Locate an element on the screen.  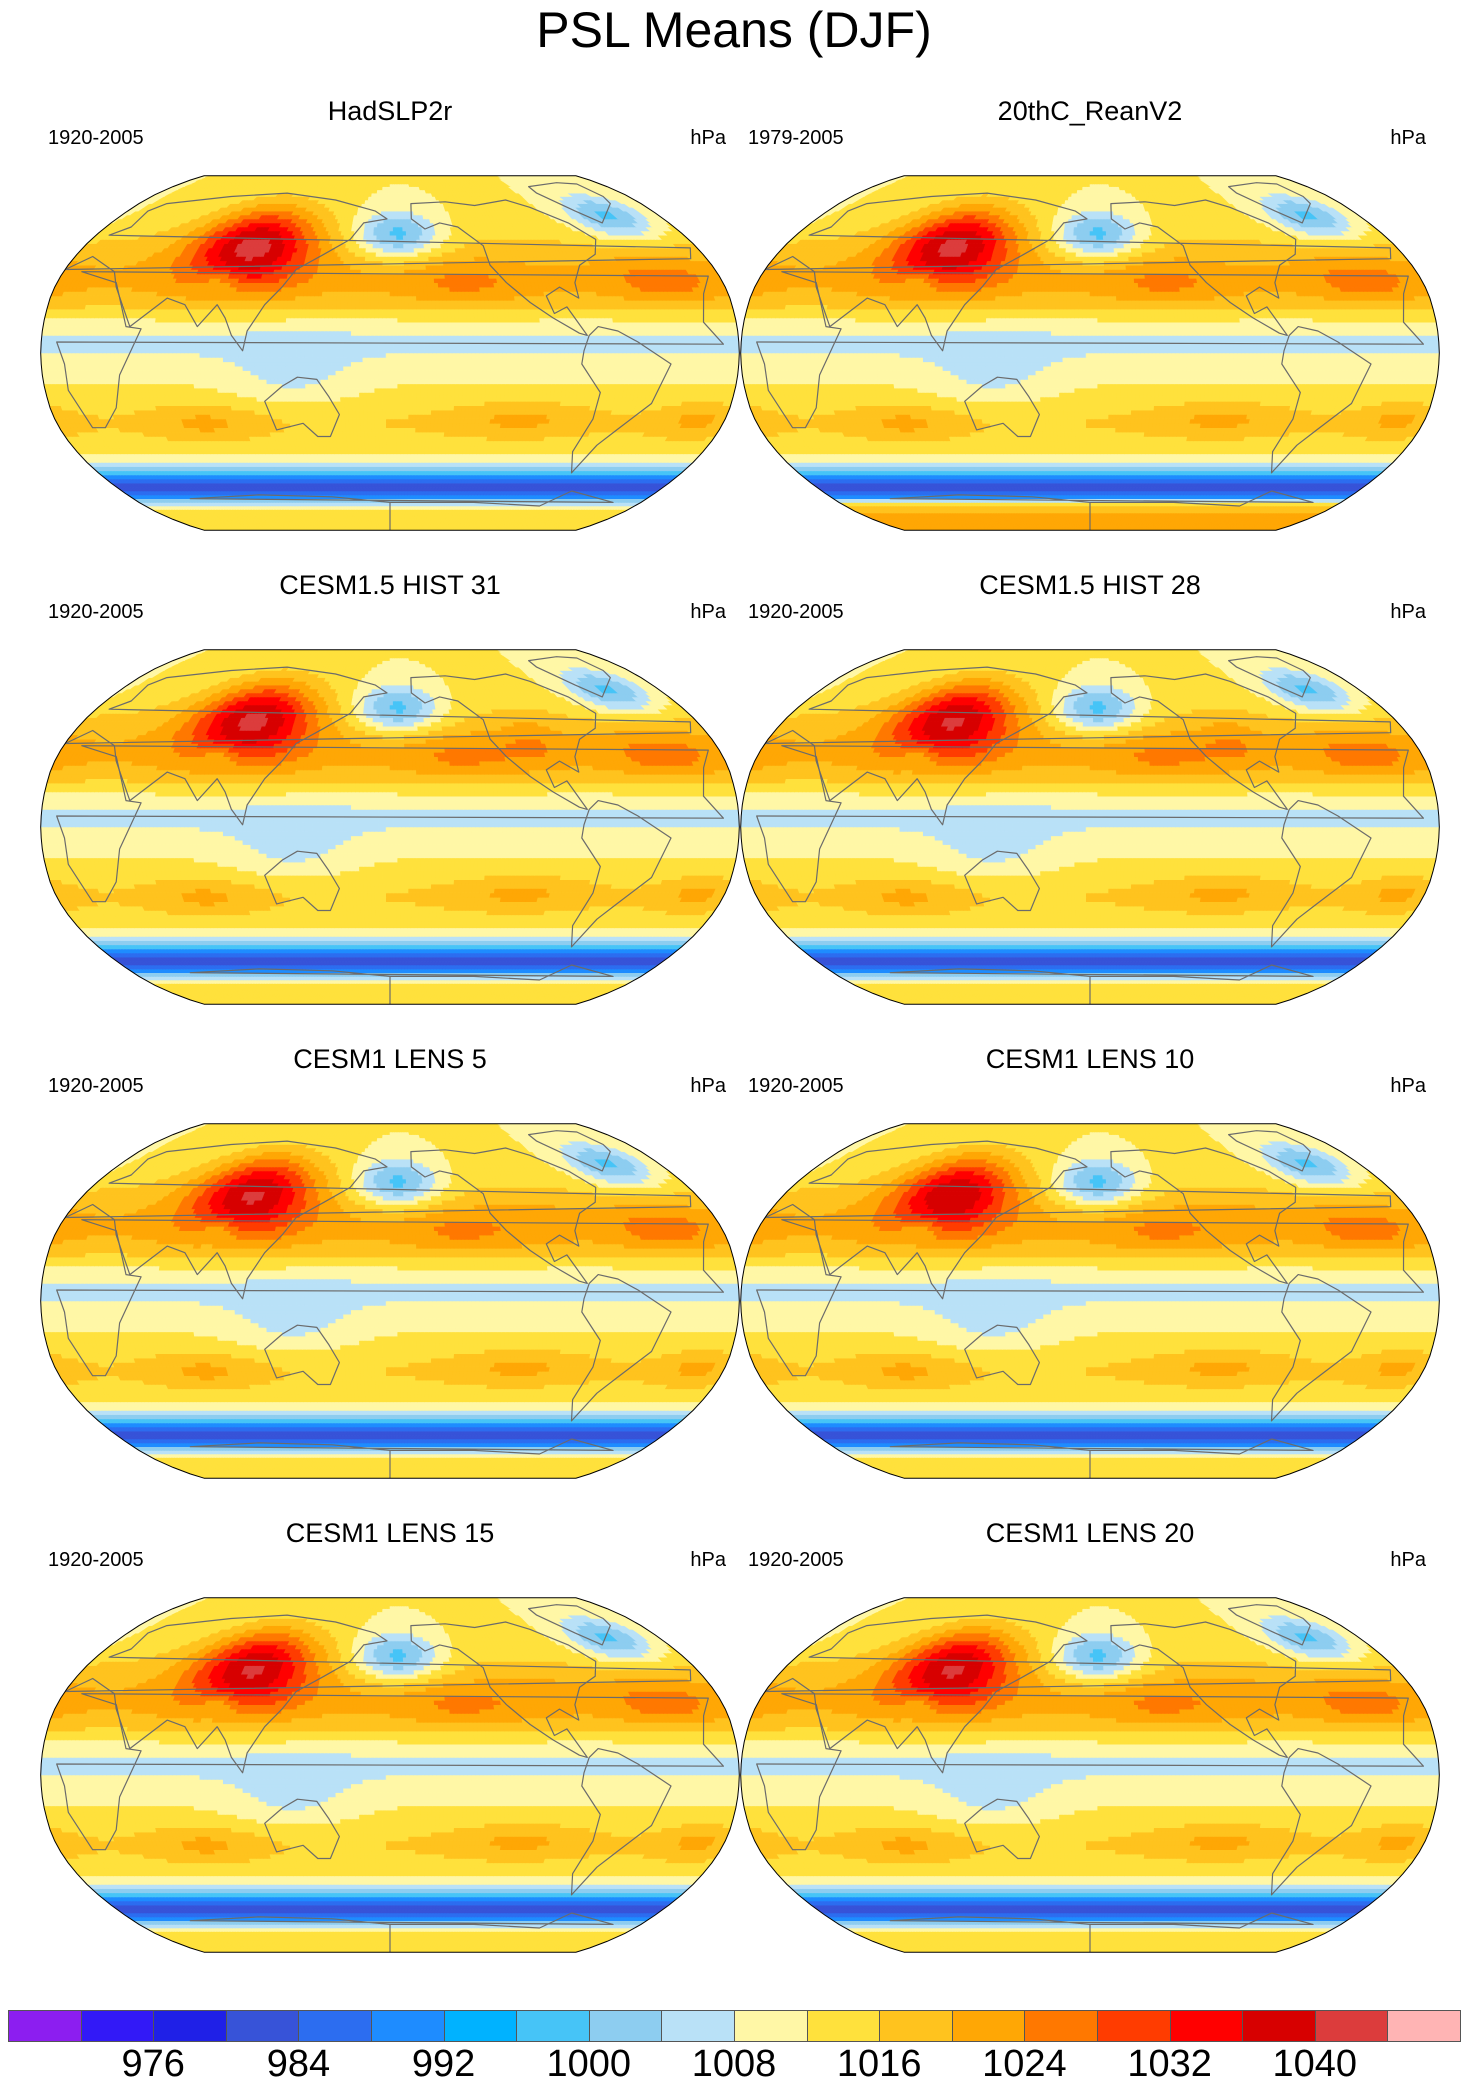
colorbar-tick-label: 1040 is located at coordinates (1315, 2064).